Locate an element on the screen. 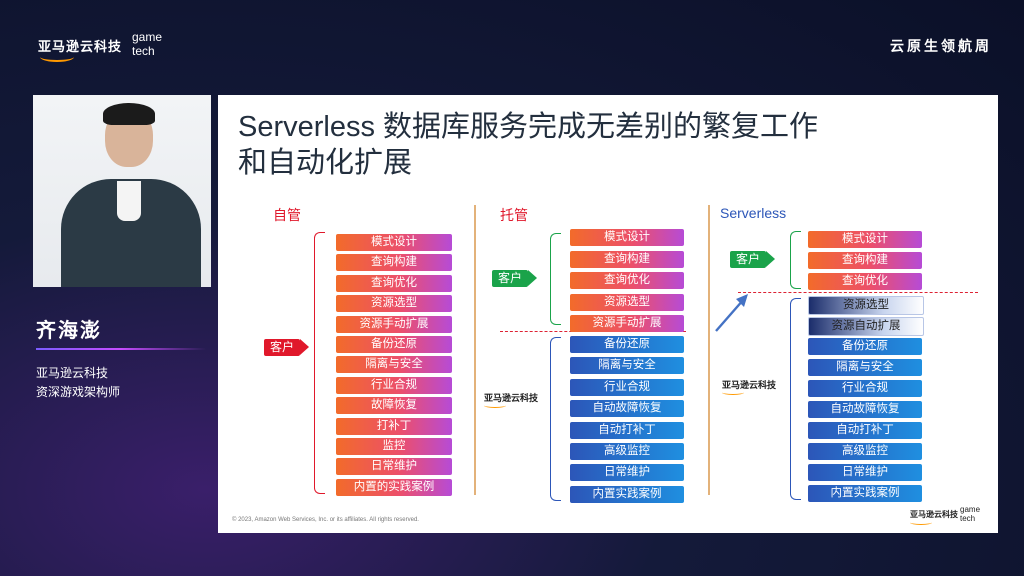 The width and height of the screenshot is (1024, 576). col2-aws-bracket is located at coordinates (555, 419).